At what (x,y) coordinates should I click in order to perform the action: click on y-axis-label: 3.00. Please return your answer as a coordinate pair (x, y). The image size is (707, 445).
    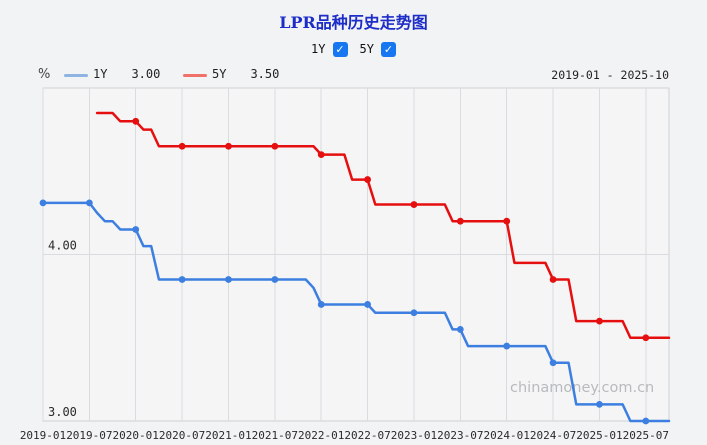
    Looking at the image, I should click on (62, 412).